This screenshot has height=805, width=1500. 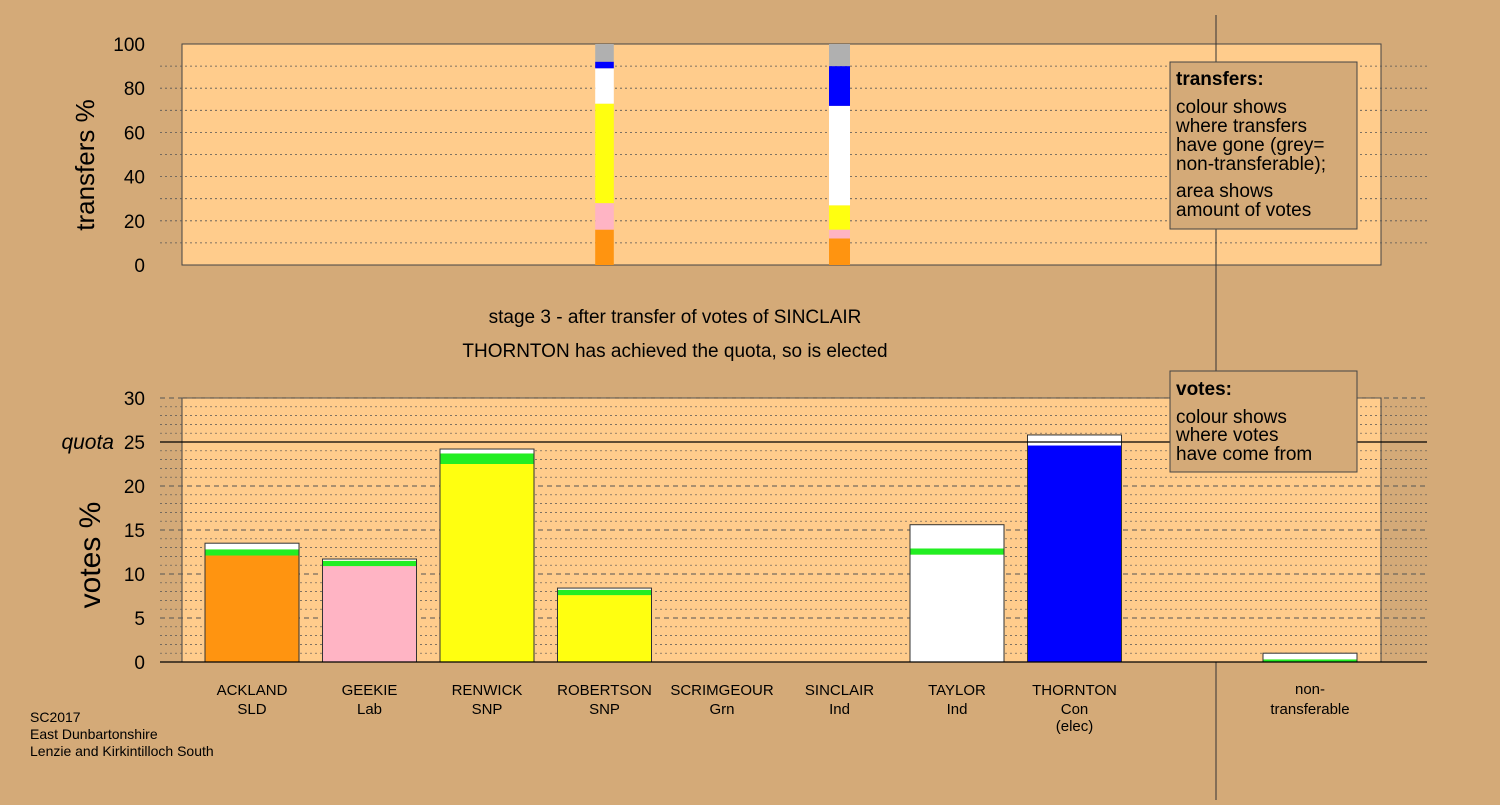 I want to click on votes-tick-label: 0, so click(x=139, y=663).